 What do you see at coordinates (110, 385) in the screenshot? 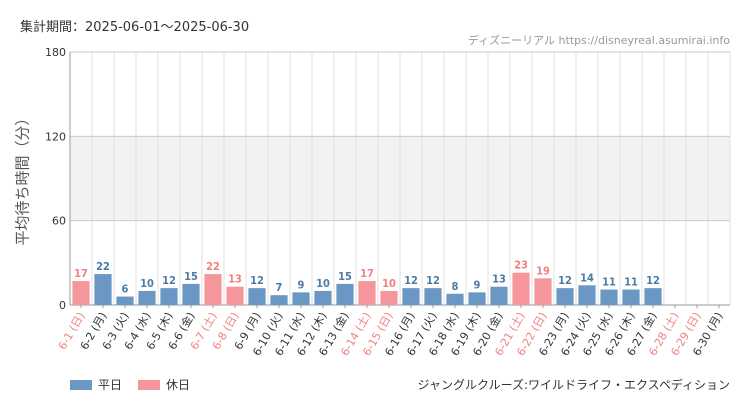
I see `legend-label-weekday: 平日` at bounding box center [110, 385].